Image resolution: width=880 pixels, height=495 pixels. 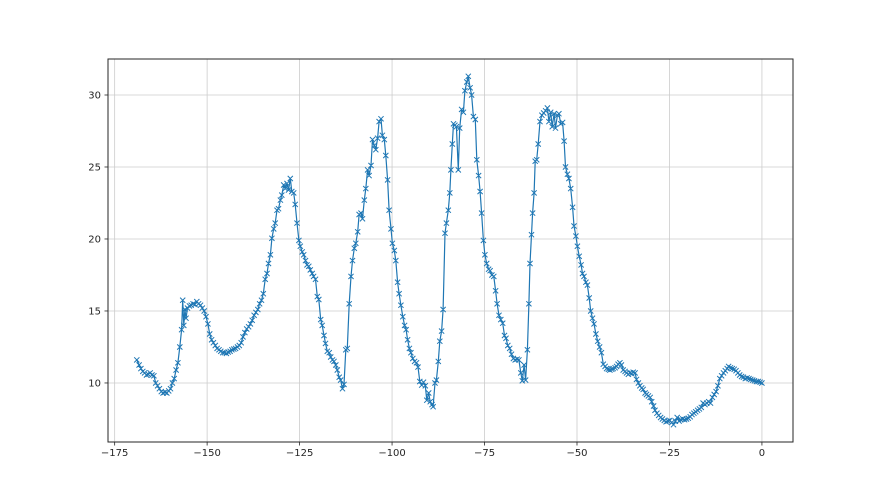 What do you see at coordinates (669, 453) in the screenshot?
I see `x-tick-label: −25` at bounding box center [669, 453].